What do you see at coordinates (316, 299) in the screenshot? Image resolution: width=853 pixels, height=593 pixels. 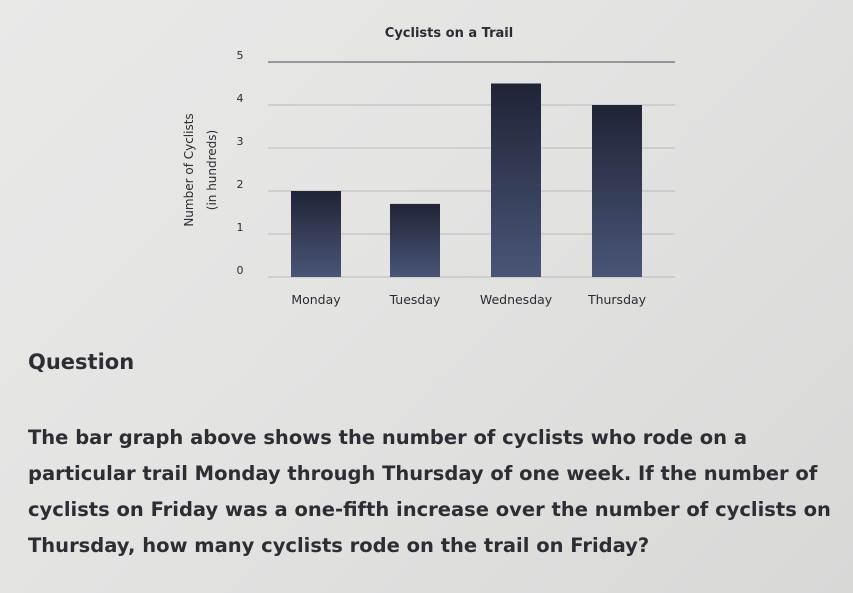 I see `x-category-label: Monday` at bounding box center [316, 299].